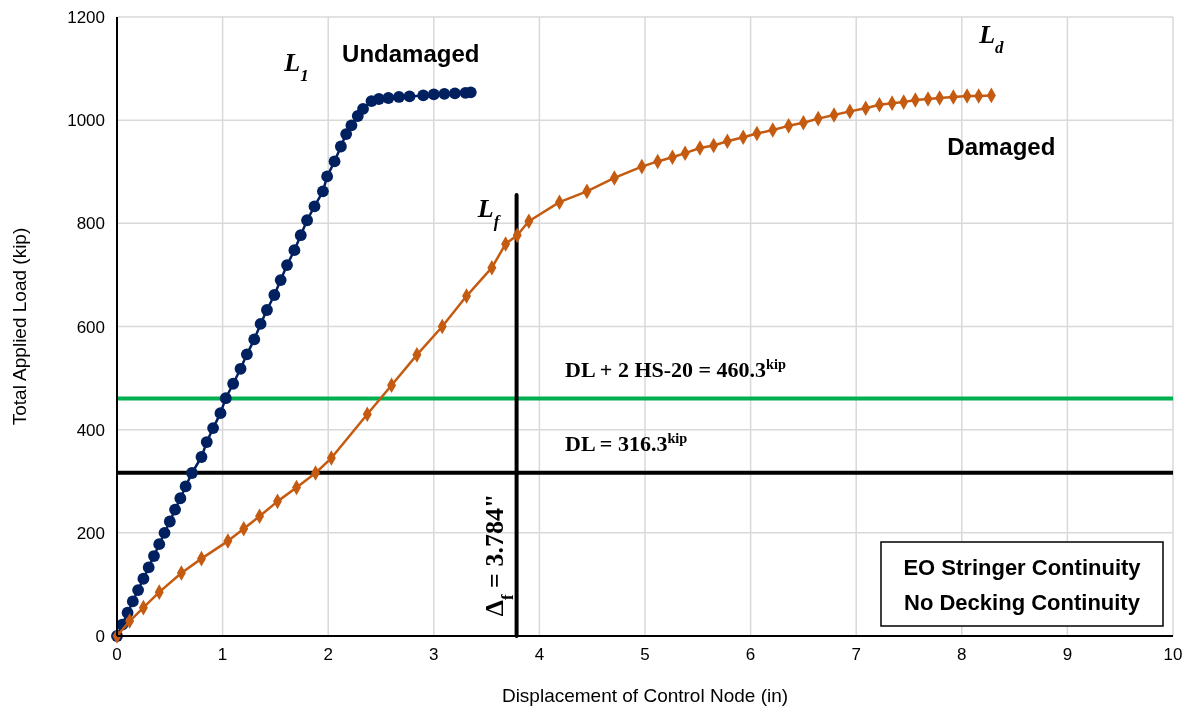 This screenshot has height=719, width=1189. Describe the element at coordinates (539, 654) in the screenshot. I see `x-tick-label: 4` at that location.